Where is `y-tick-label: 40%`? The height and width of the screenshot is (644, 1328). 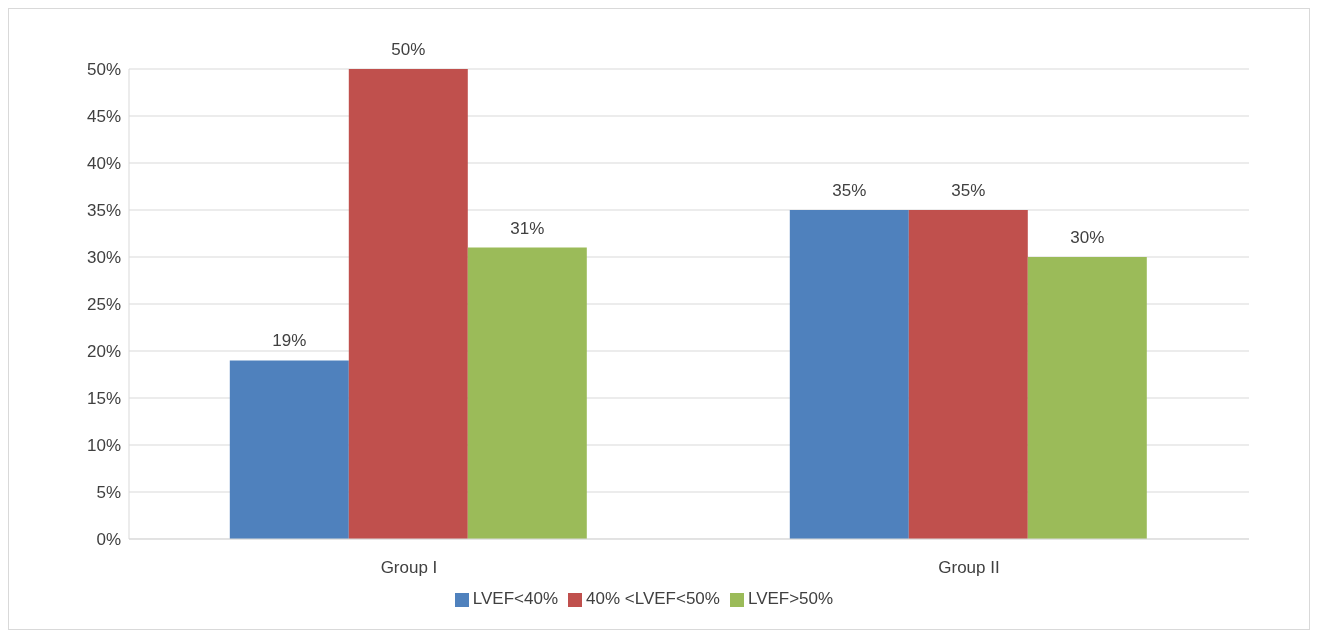 y-tick-label: 40% is located at coordinates (103, 164).